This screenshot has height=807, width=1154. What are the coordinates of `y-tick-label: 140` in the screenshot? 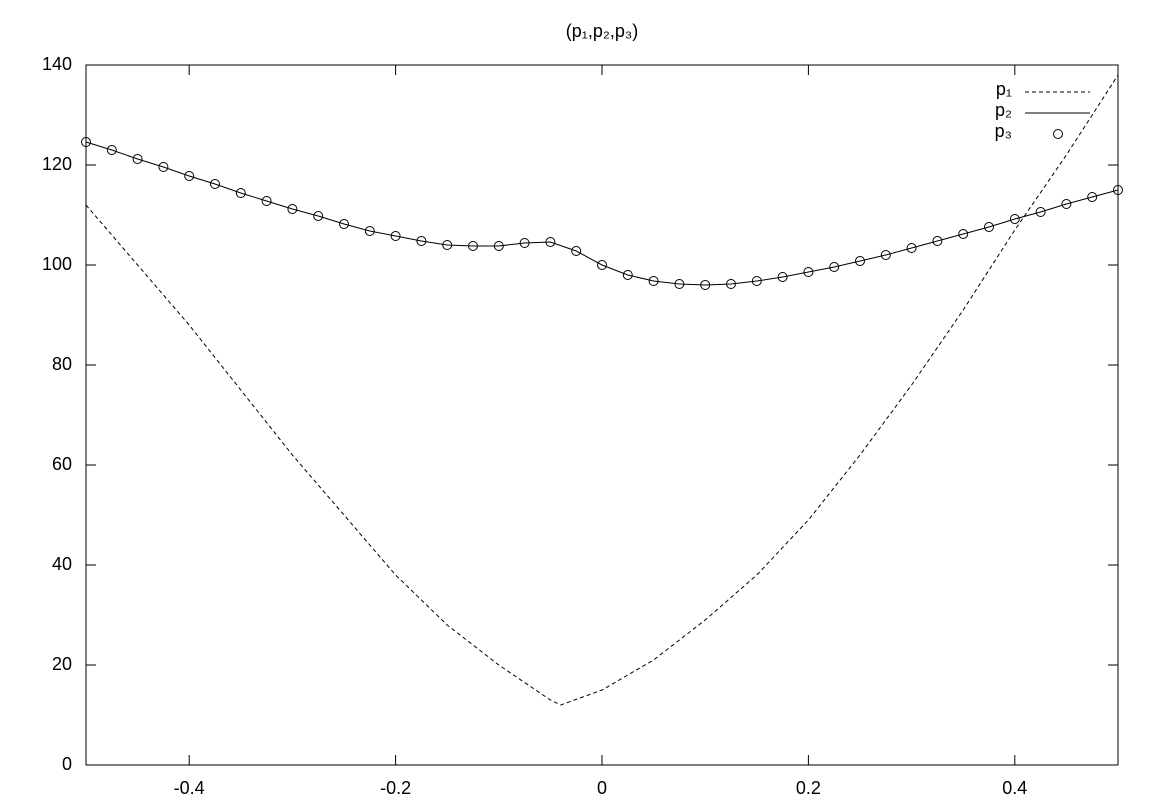 It's located at (57, 64).